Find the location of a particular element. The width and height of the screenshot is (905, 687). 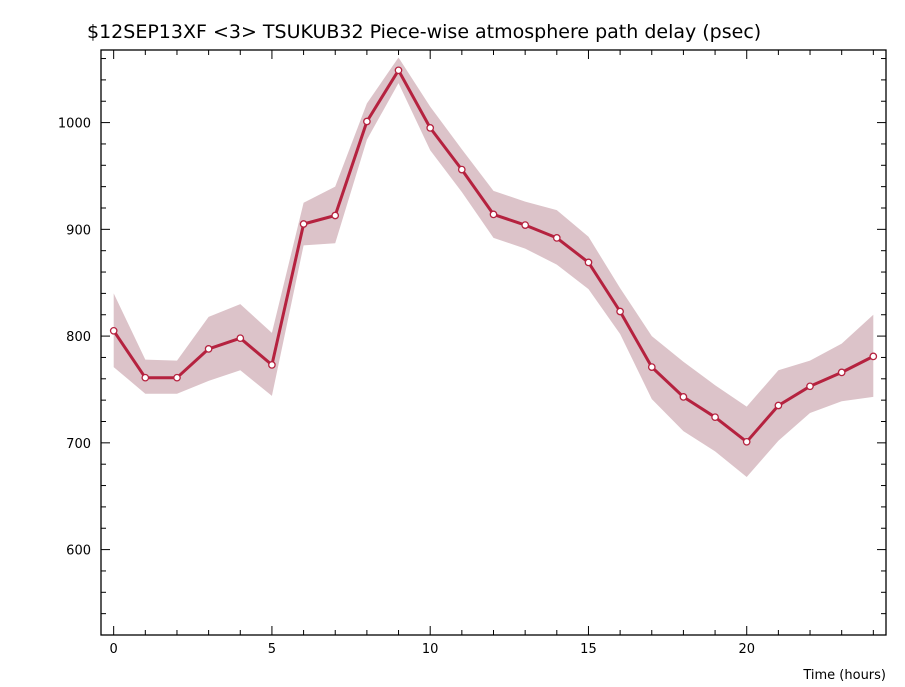

y-tick-label: 700 is located at coordinates (78, 444).